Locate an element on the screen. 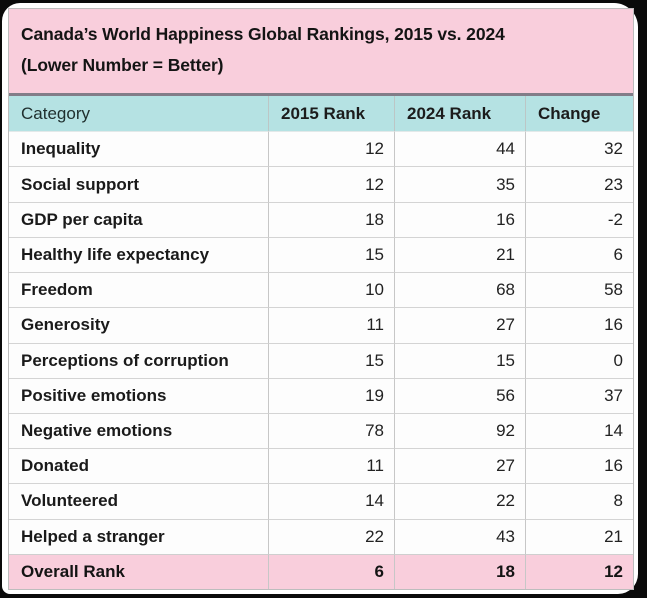  row-value-cell: 19 is located at coordinates (331, 395).